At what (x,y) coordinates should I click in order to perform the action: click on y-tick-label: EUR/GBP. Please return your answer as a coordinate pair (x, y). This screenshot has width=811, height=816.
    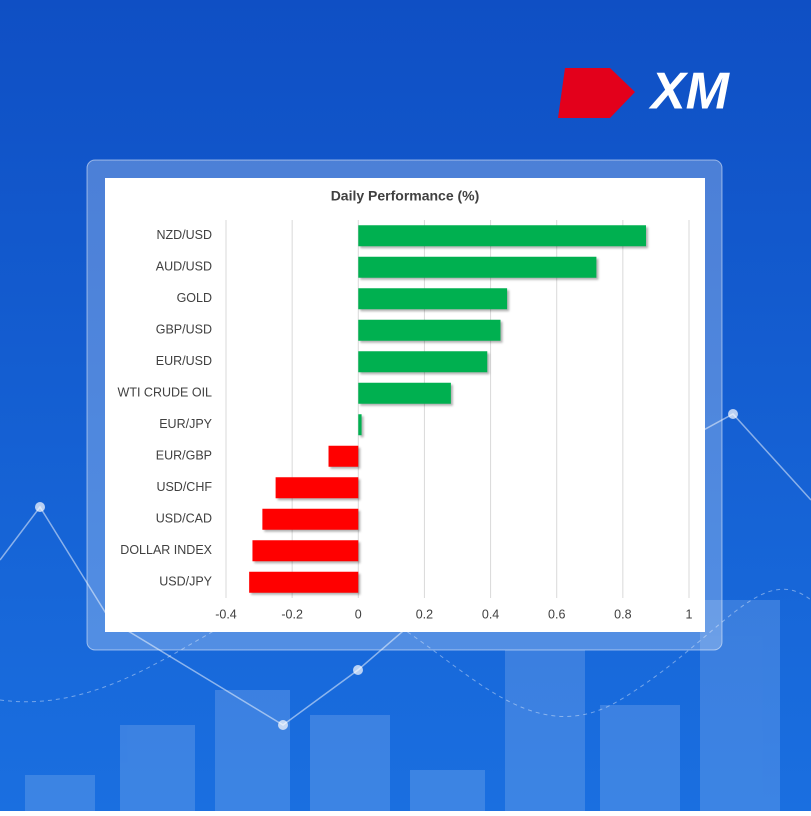
    Looking at the image, I should click on (184, 456).